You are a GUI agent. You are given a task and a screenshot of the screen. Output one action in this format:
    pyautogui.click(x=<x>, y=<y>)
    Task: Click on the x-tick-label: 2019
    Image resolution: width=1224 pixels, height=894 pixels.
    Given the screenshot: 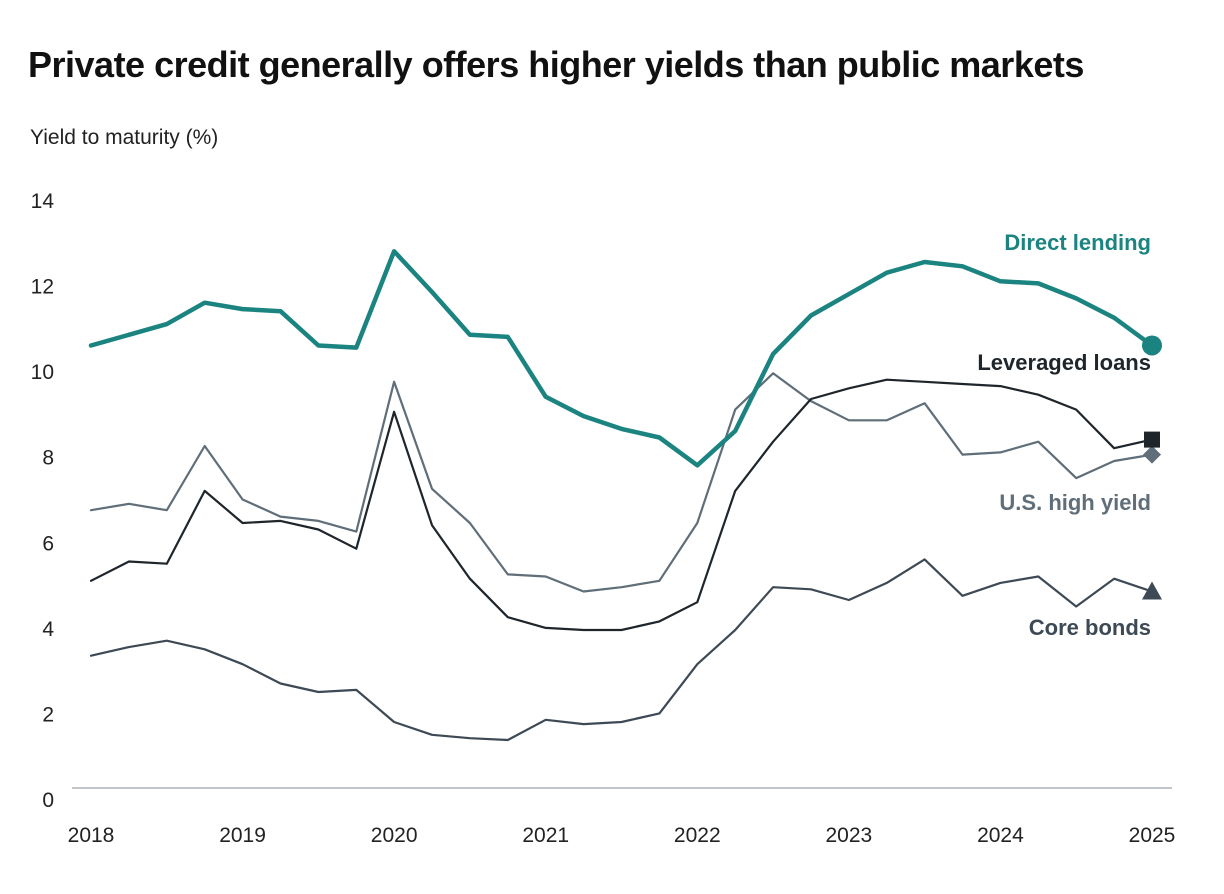 What is the action you would take?
    pyautogui.click(x=242, y=835)
    